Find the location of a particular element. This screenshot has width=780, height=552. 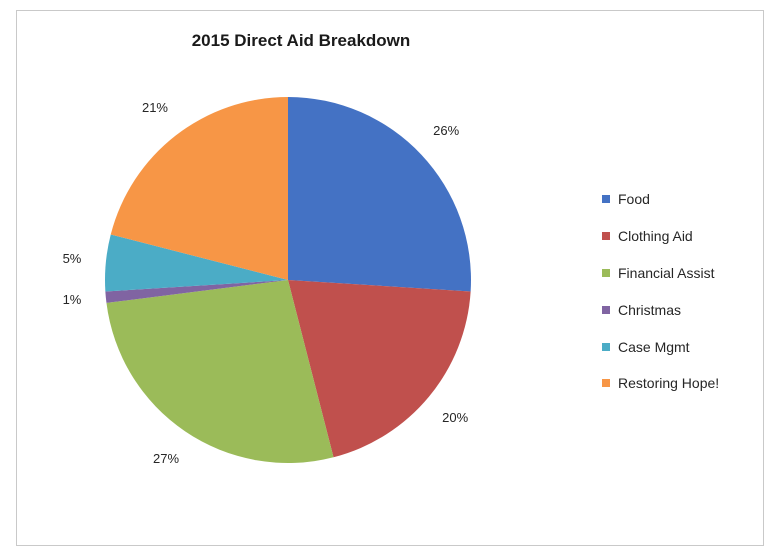

legend-label: Case Mgmt is located at coordinates (654, 346).